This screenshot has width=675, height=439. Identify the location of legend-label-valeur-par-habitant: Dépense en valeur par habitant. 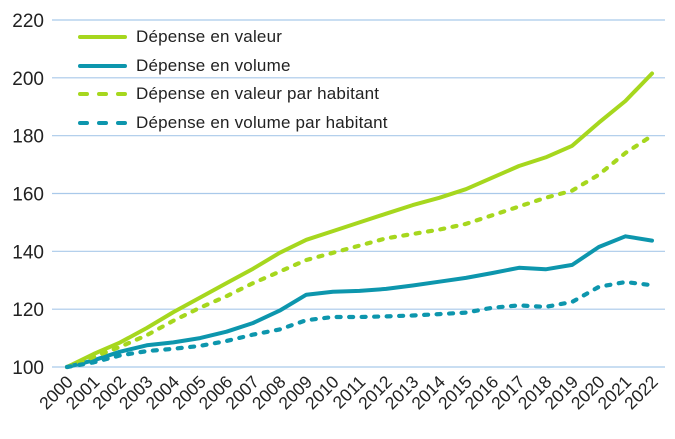
(258, 94).